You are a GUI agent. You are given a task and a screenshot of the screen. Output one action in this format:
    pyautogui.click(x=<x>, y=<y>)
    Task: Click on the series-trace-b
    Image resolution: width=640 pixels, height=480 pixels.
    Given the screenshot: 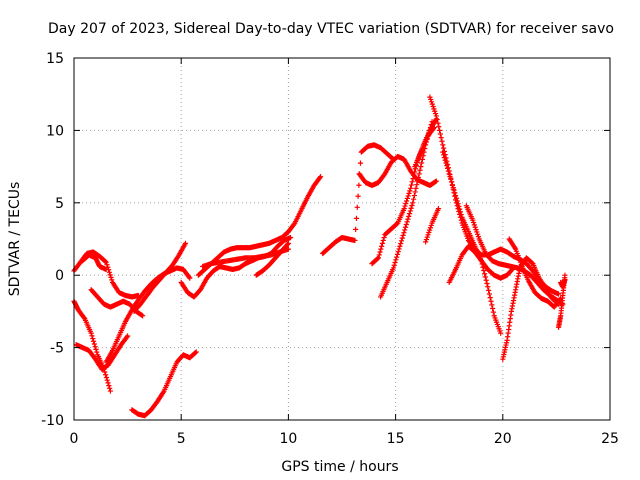 What is the action you would take?
    pyautogui.click(x=92, y=346)
    